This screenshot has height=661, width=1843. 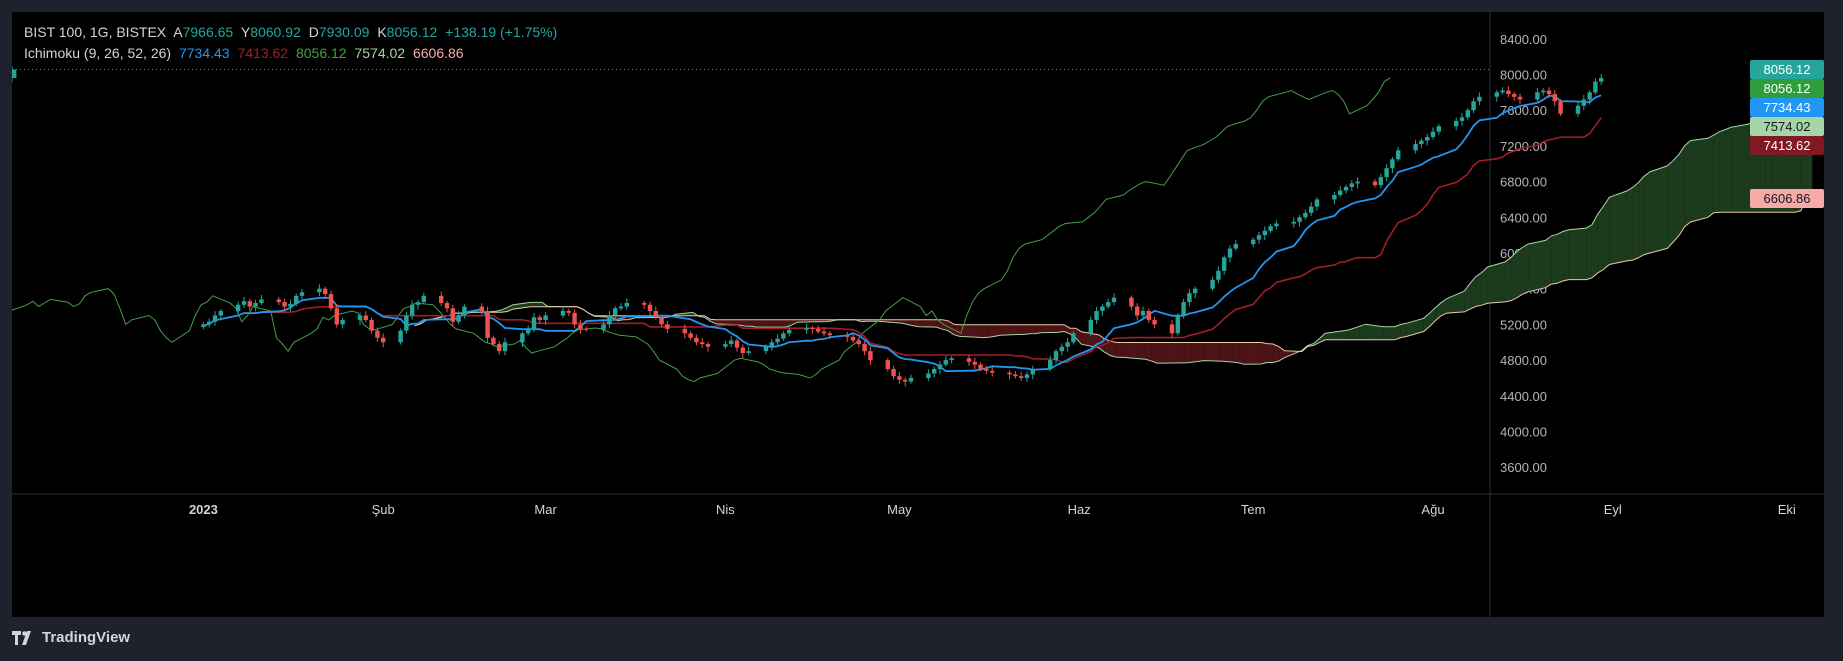 I want to click on indicator-conversion-value: 7734.43, so click(x=204, y=53).